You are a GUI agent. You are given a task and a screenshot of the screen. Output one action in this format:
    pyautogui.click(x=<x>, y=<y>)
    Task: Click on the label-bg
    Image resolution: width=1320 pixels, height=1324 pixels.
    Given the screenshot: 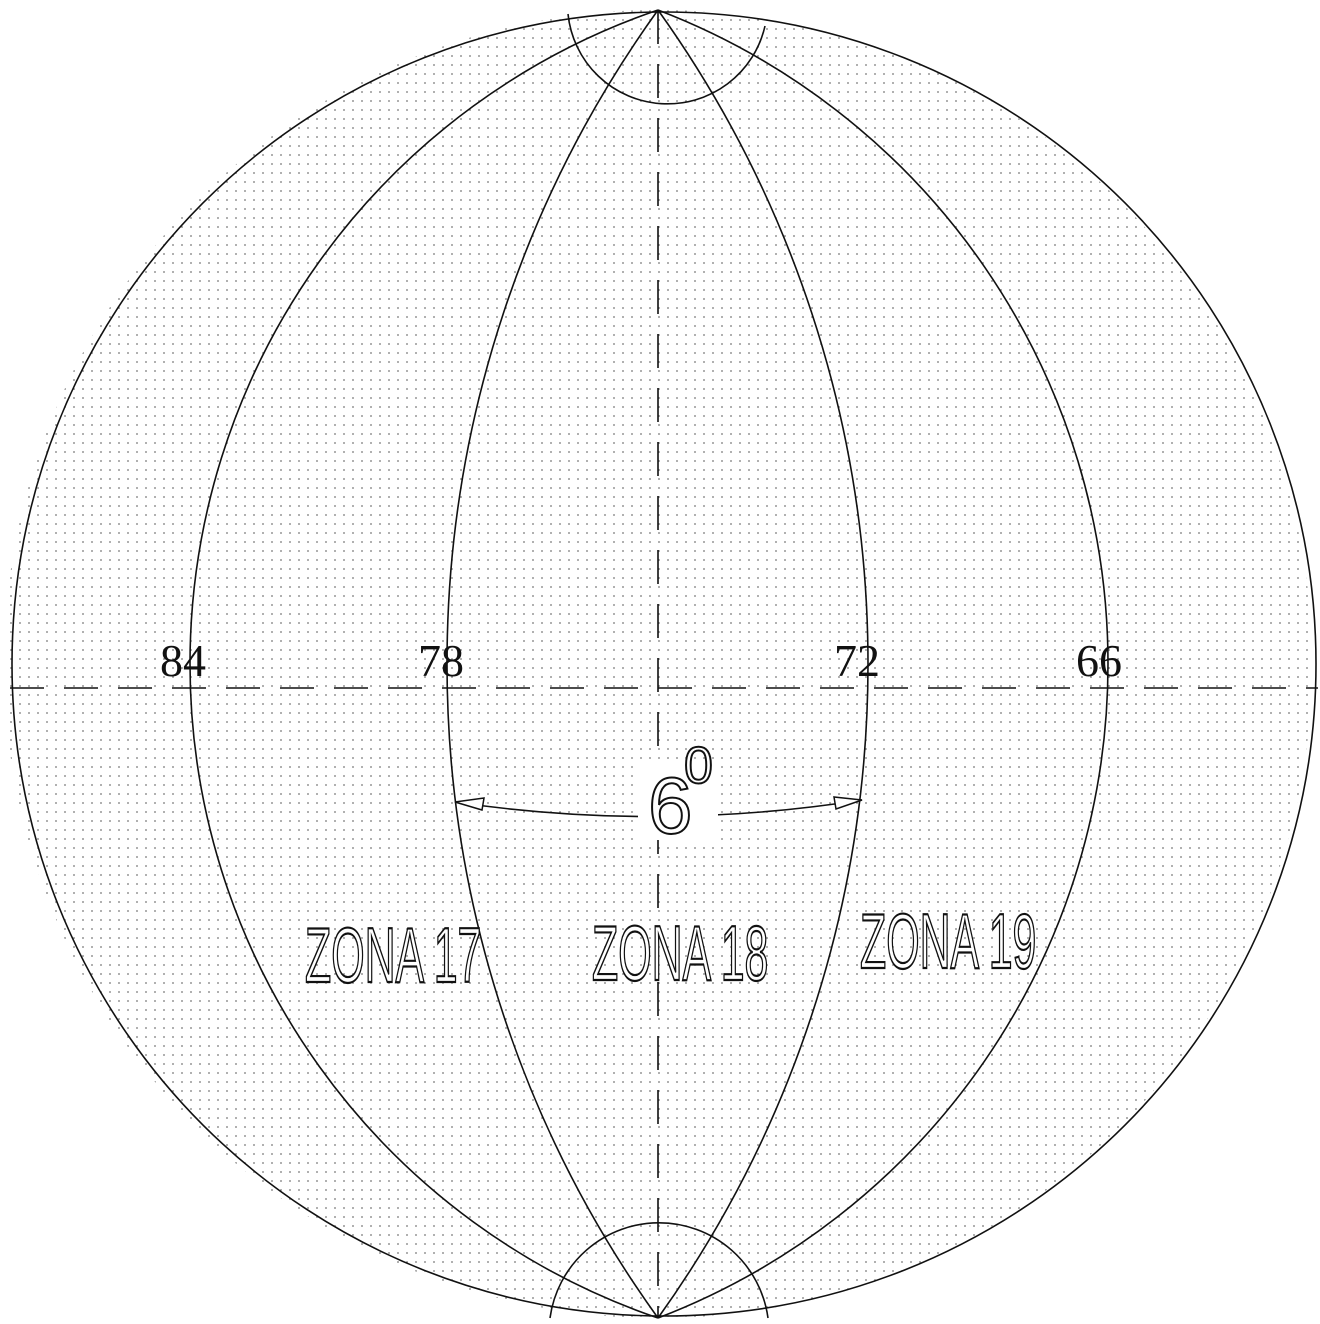 What is the action you would take?
    pyautogui.click(x=678, y=800)
    